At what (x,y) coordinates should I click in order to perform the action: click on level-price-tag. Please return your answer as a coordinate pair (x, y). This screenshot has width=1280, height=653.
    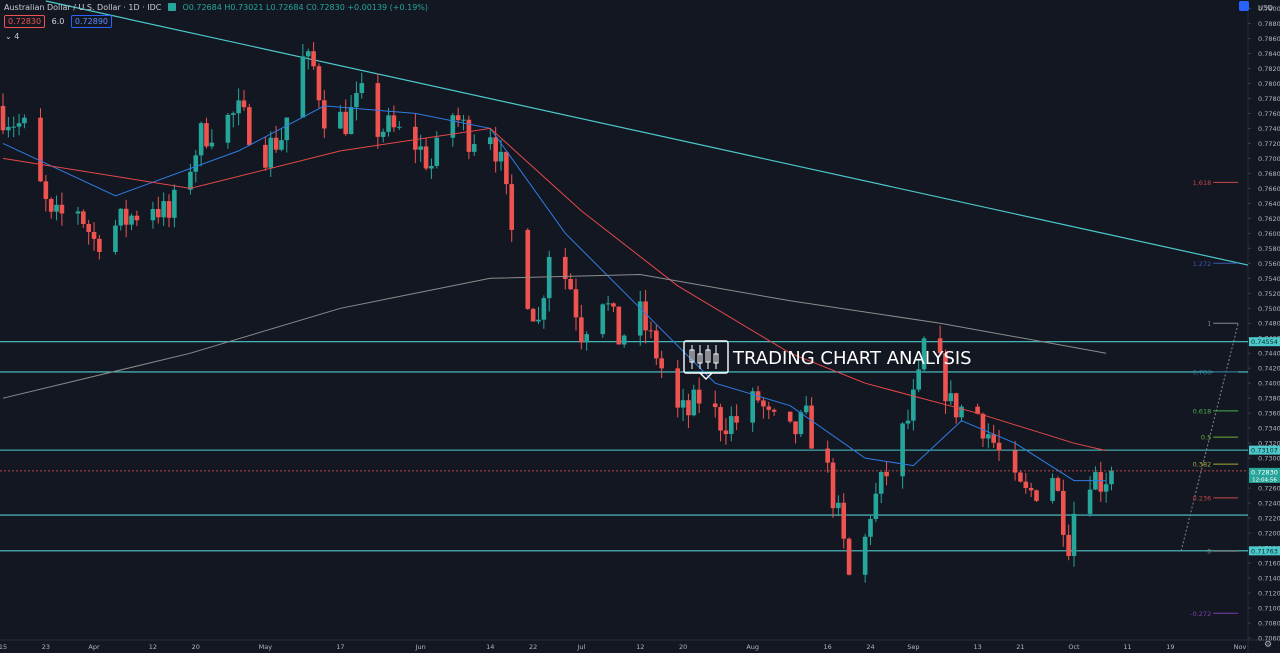
    Looking at the image, I should click on (1264, 450).